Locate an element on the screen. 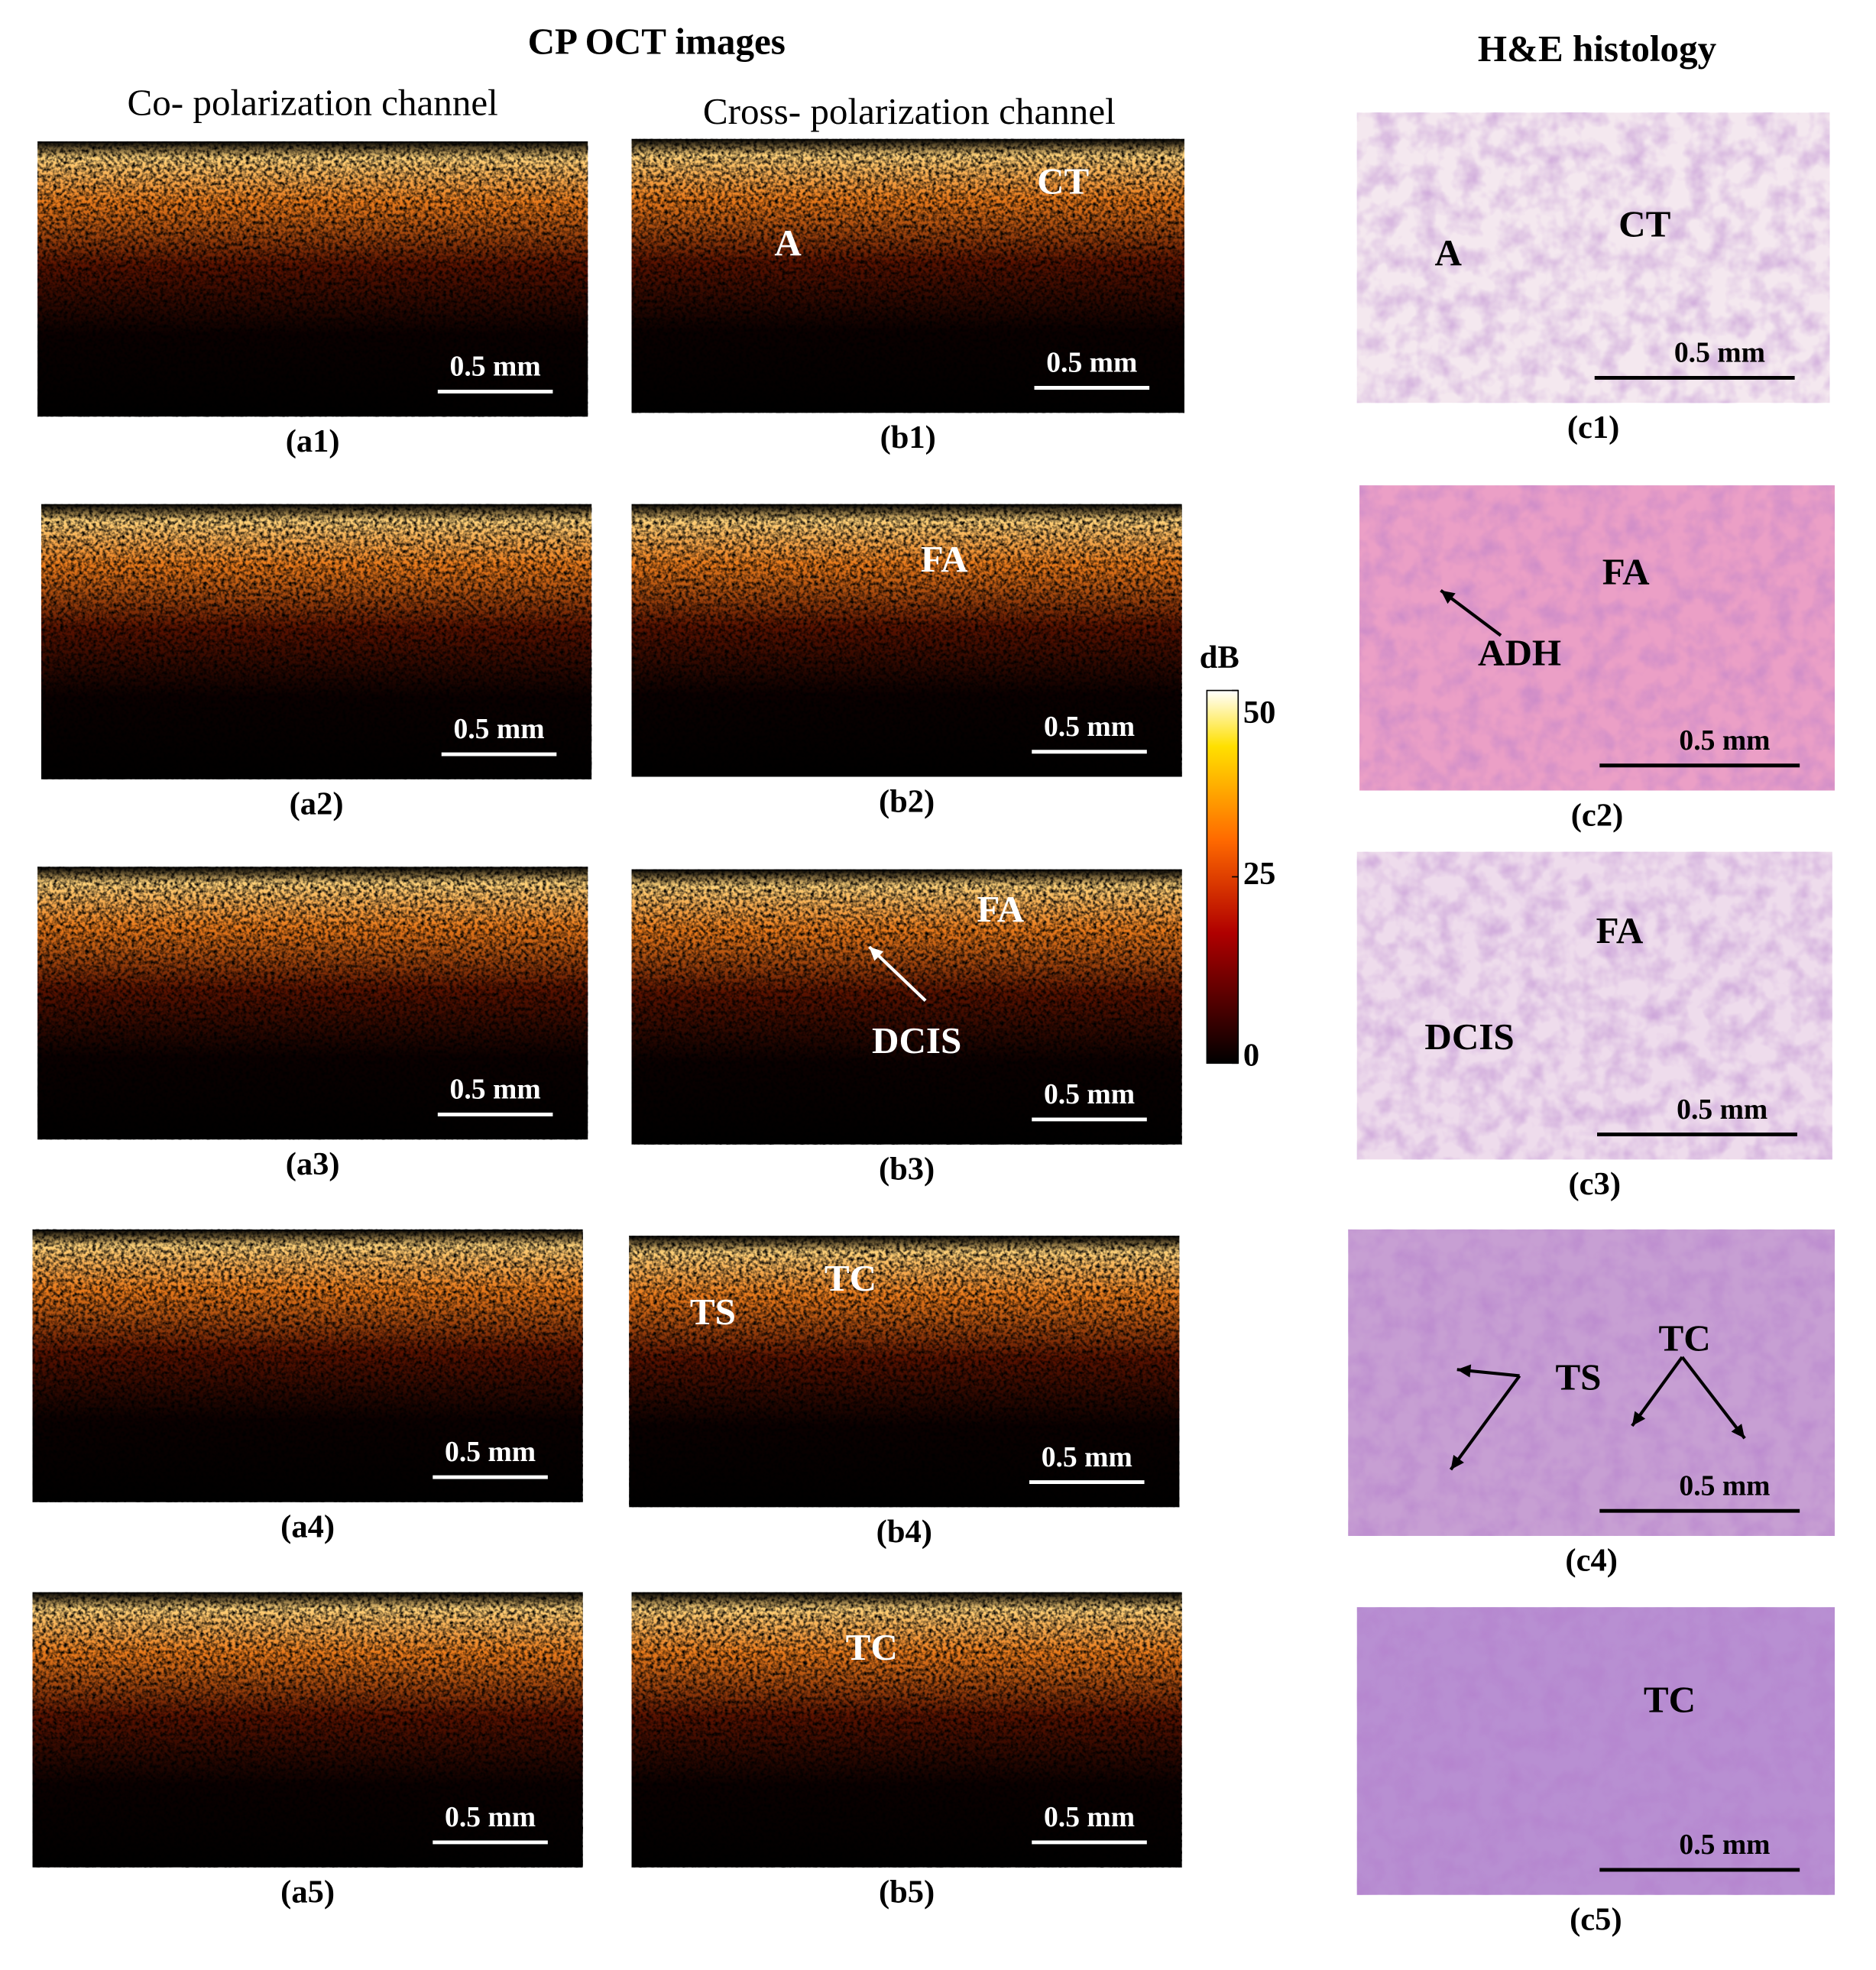 The width and height of the screenshot is (1876, 1970). colorbar-tick-label: 50 is located at coordinates (1260, 713).